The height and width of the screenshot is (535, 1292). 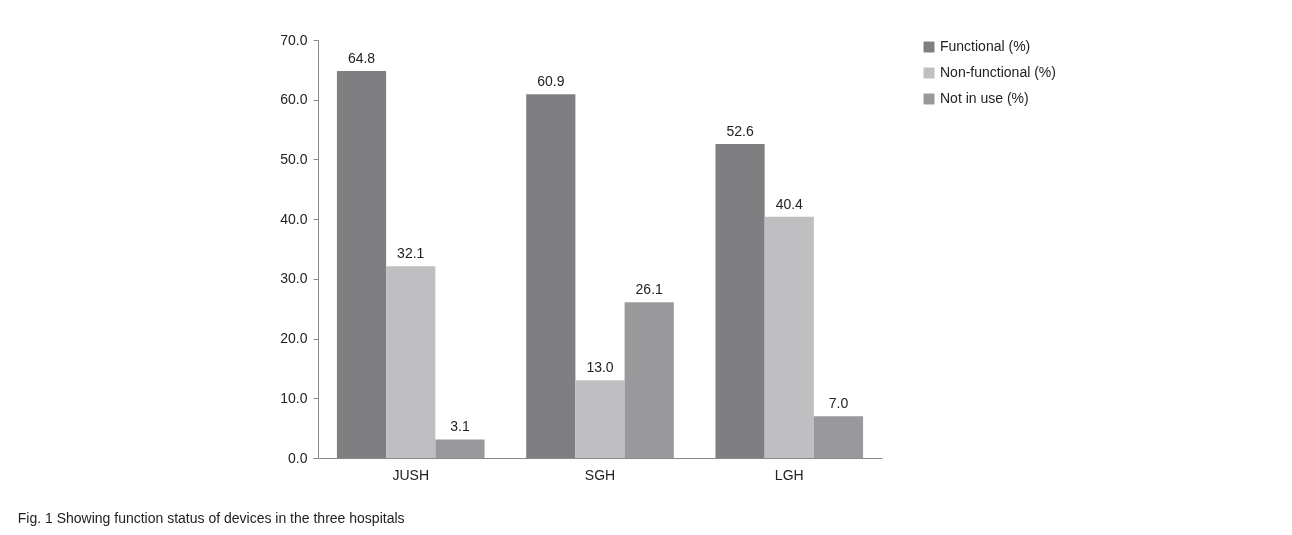 What do you see at coordinates (649, 289) in the screenshot?
I see `data-label: 26.1` at bounding box center [649, 289].